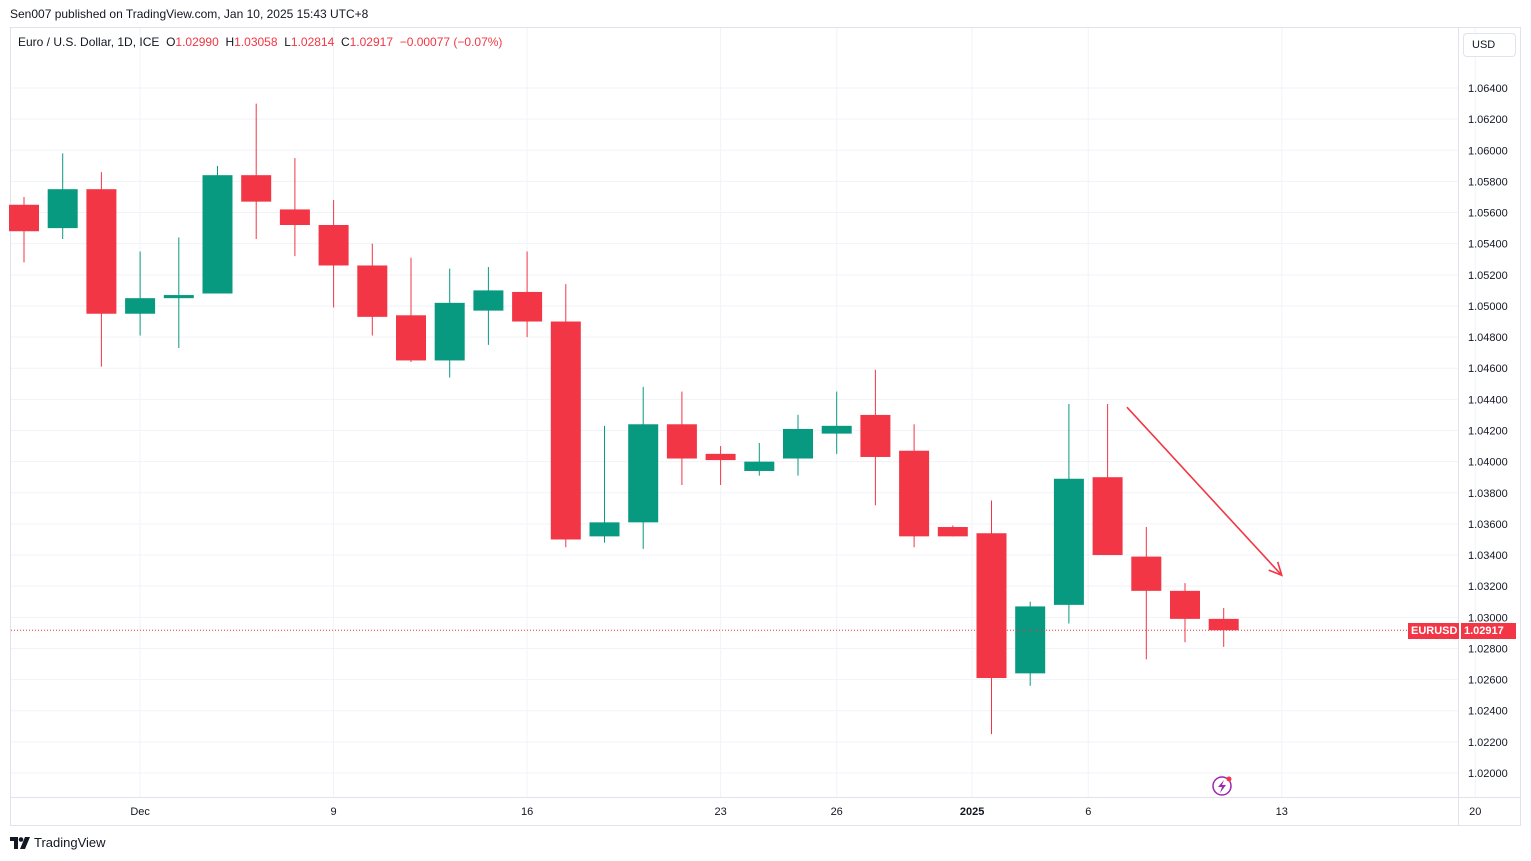 The width and height of the screenshot is (1531, 861). Describe the element at coordinates (20, 842) in the screenshot. I see `tradingview-logo-icon` at that location.